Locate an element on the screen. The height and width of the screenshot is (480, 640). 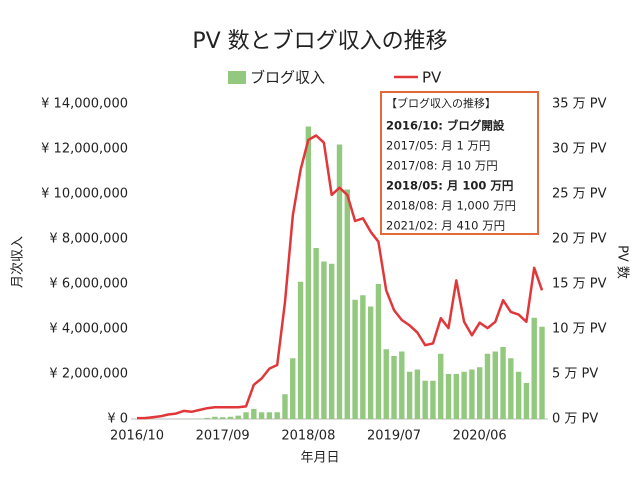
y-tick-label: ¥ 0 is located at coordinates (117, 419).